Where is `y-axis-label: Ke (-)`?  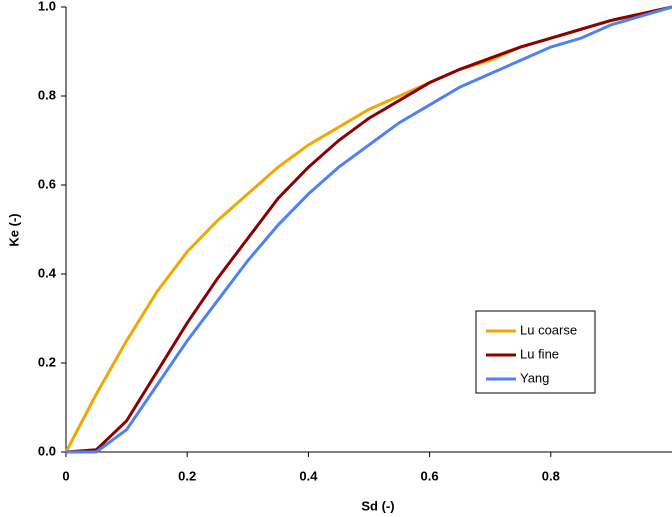 y-axis-label: Ke (-) is located at coordinates (13, 229).